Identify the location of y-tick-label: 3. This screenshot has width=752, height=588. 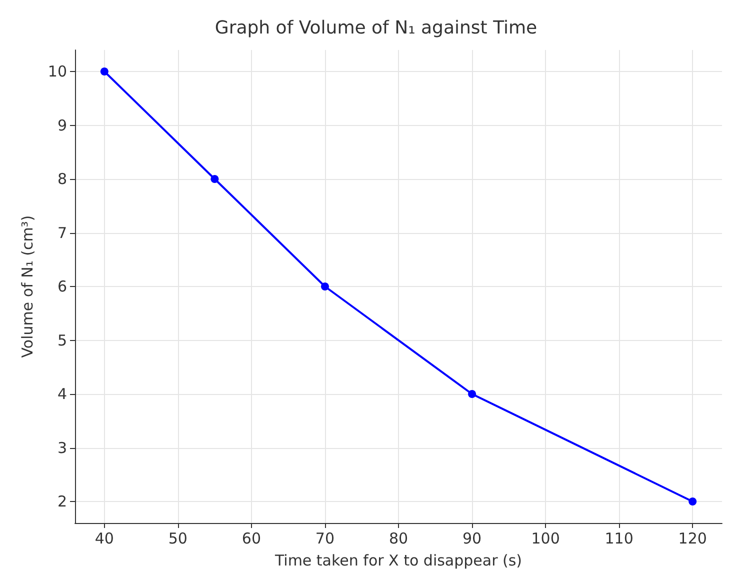
(62, 447).